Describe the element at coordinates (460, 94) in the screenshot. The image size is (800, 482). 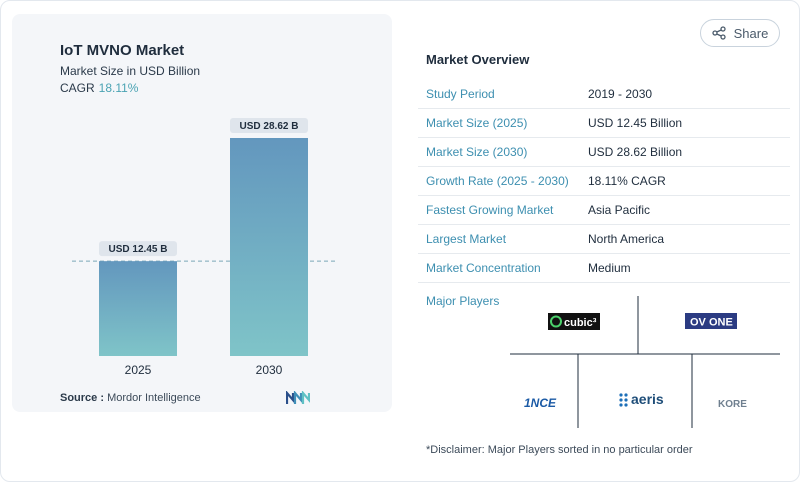
I see `overview-key: Study Period` at that location.